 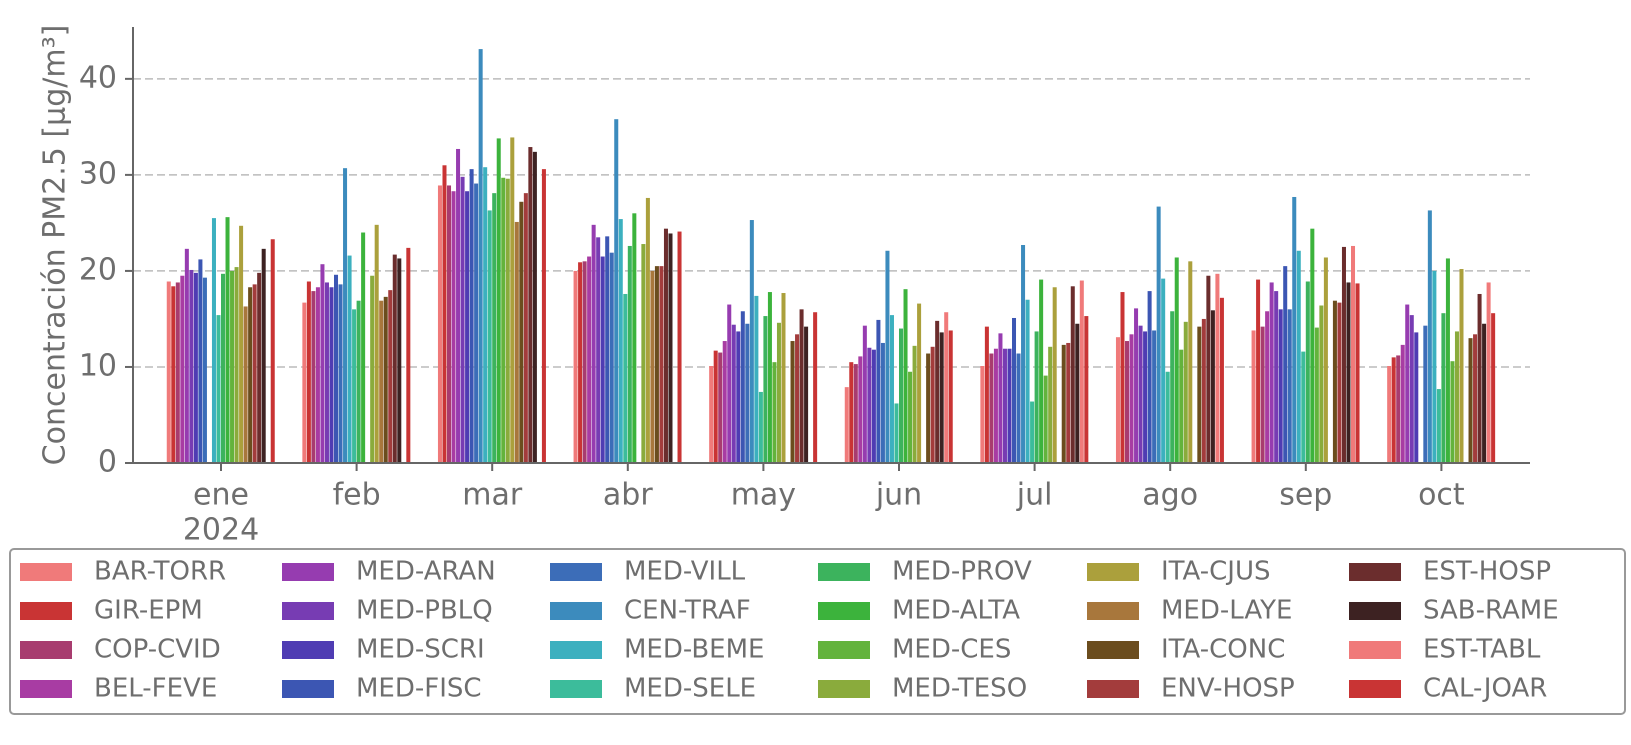 What do you see at coordinates (221, 530) in the screenshot?
I see `x-year-label: 2024` at bounding box center [221, 530].